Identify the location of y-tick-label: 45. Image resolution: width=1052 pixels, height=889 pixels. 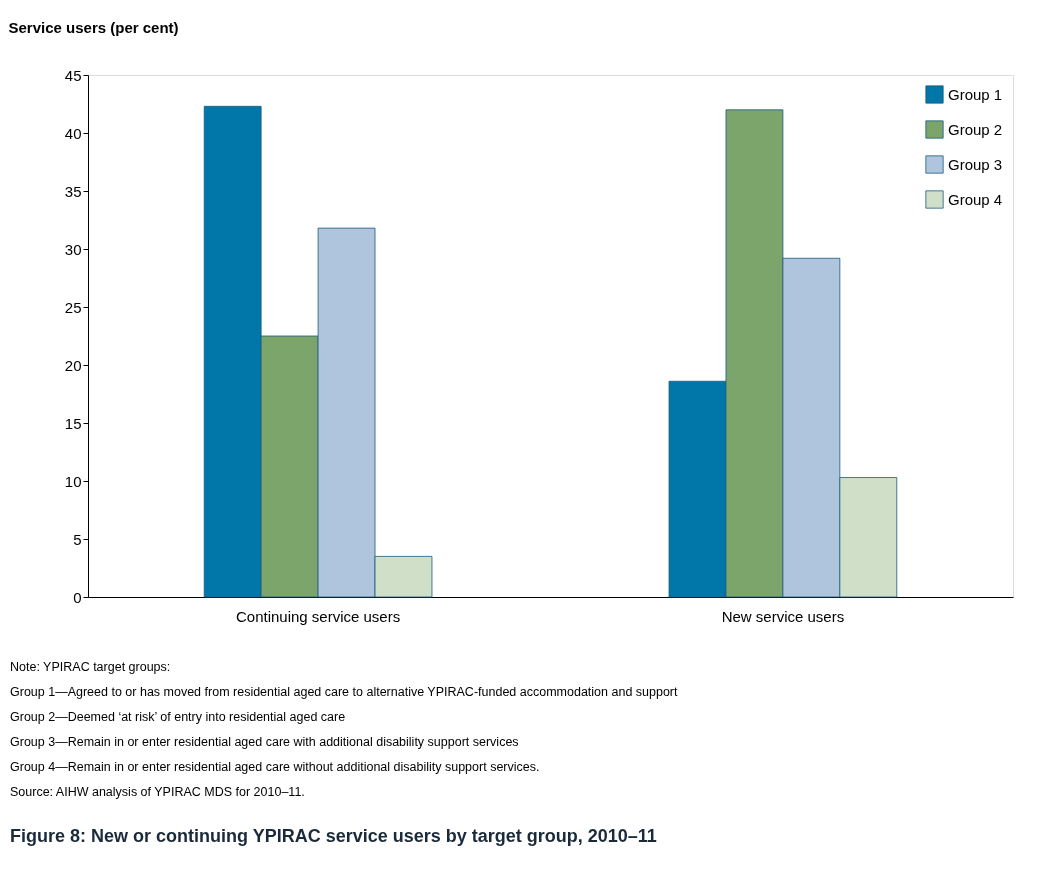
(73, 75).